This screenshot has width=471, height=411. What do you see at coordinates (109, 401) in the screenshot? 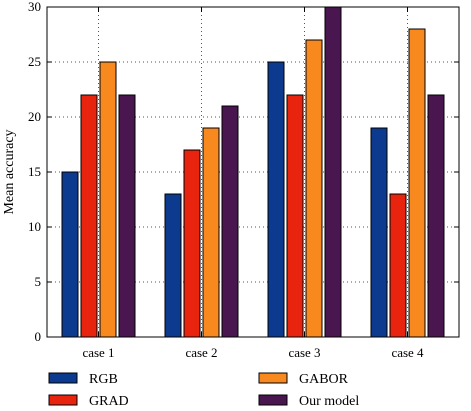
I see `legend-label: GRAD` at bounding box center [109, 401].